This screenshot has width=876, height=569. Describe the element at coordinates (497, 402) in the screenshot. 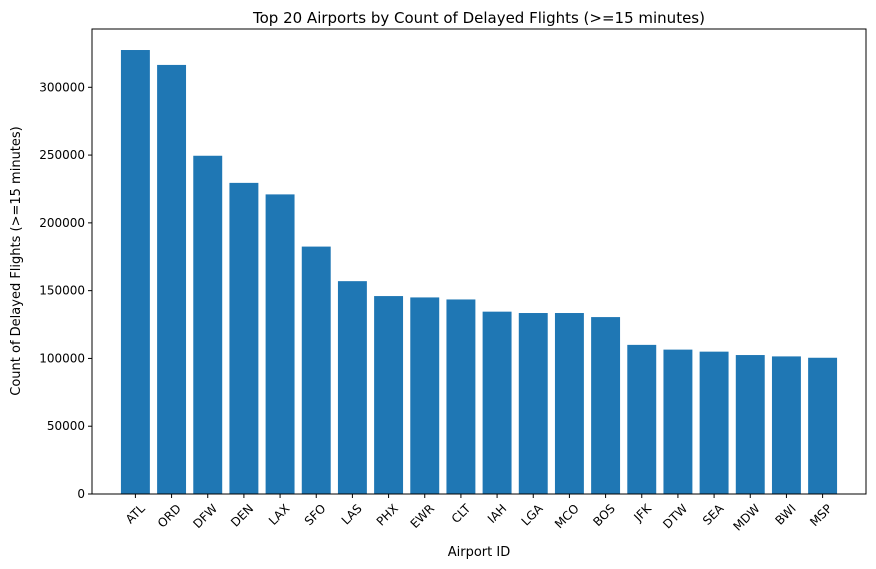

I see `bar-iah` at that location.